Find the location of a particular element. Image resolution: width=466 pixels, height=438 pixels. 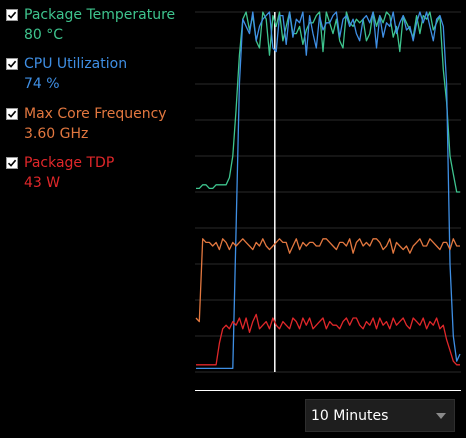

max-core-frequency-value: 3.60 GHz is located at coordinates (56, 134).